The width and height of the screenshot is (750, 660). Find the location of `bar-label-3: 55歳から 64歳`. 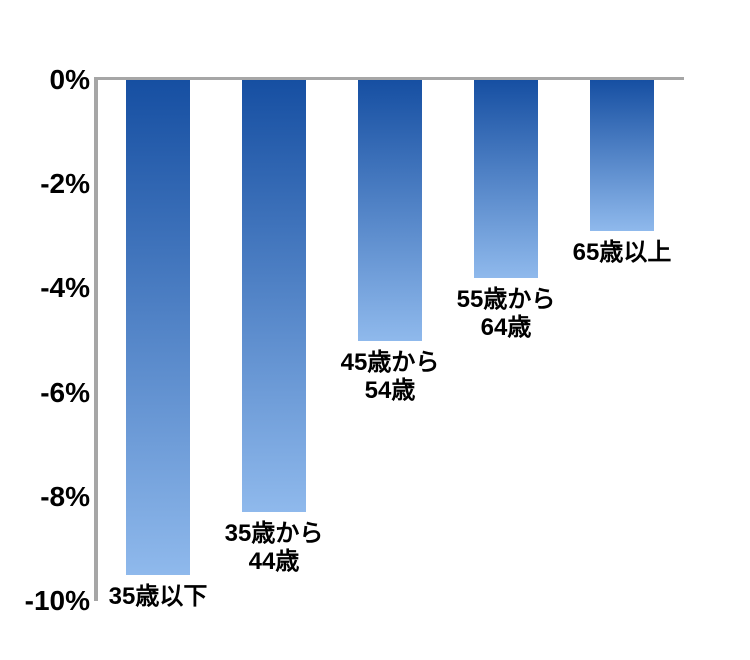

bar-label-3: 55歳から 64歳 is located at coordinates (506, 313).